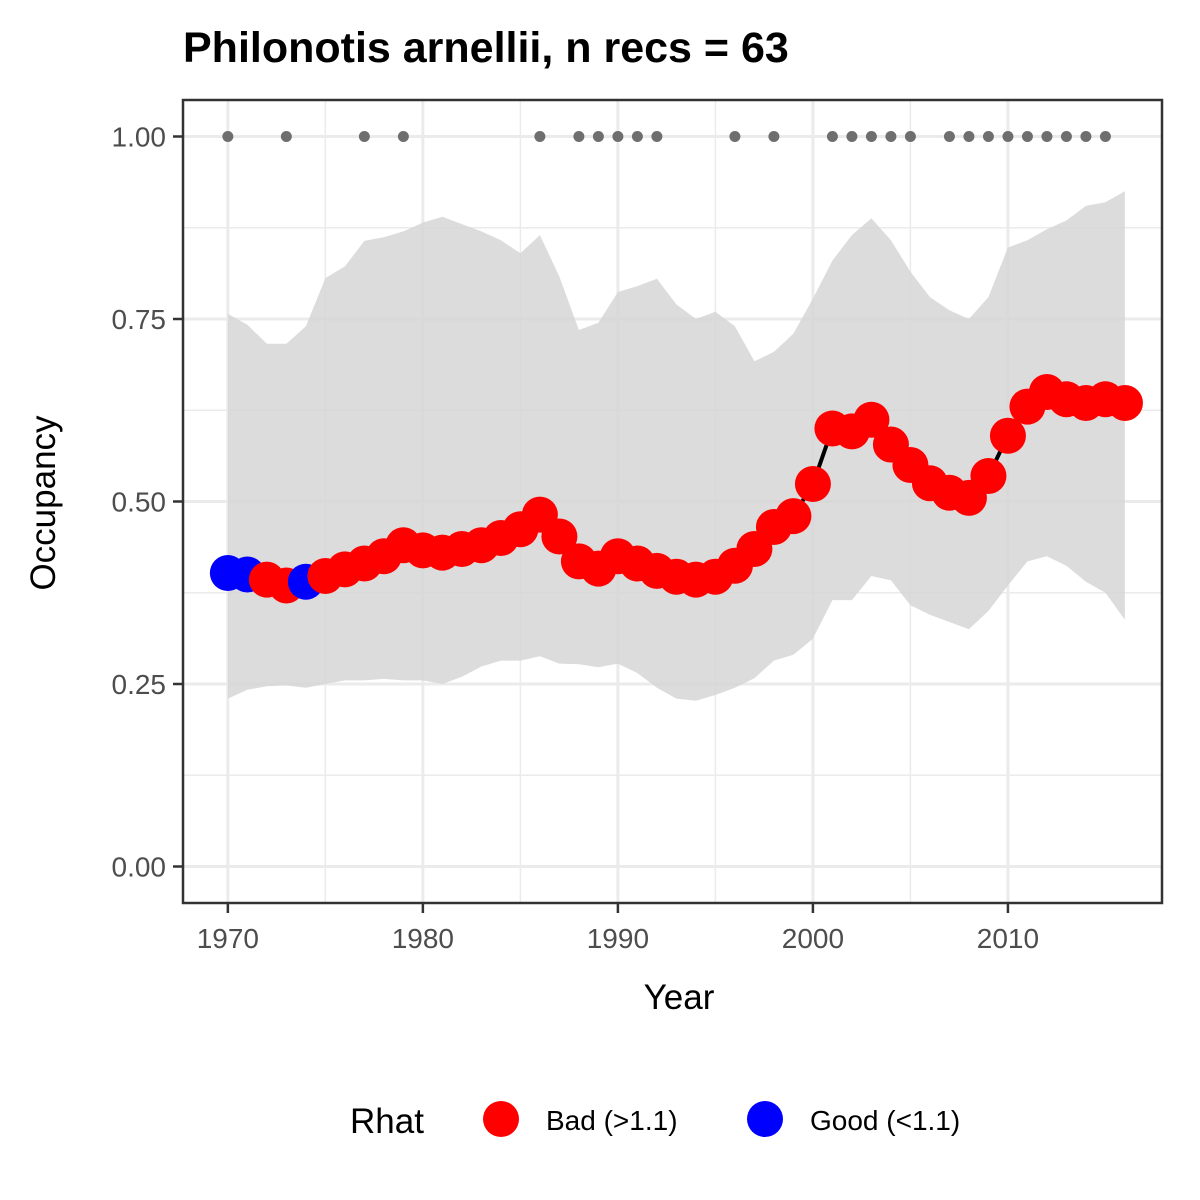 This screenshot has height=1200, width=1200. I want to click on x-tick-label: 2000, so click(813, 938).